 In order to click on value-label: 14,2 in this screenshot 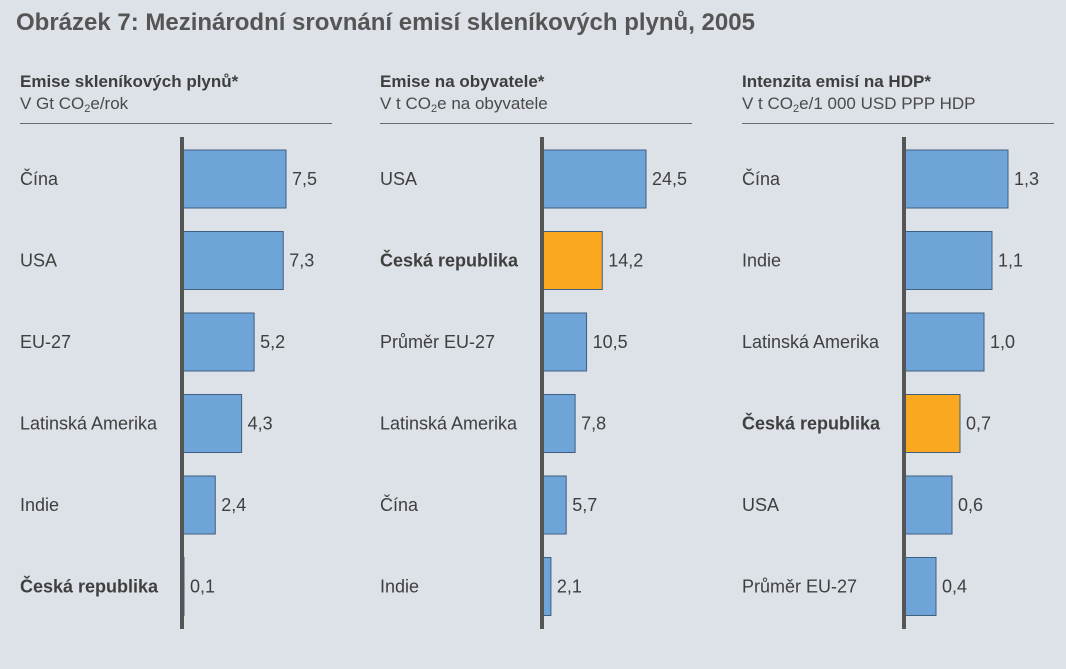, I will do `click(625, 261)`.